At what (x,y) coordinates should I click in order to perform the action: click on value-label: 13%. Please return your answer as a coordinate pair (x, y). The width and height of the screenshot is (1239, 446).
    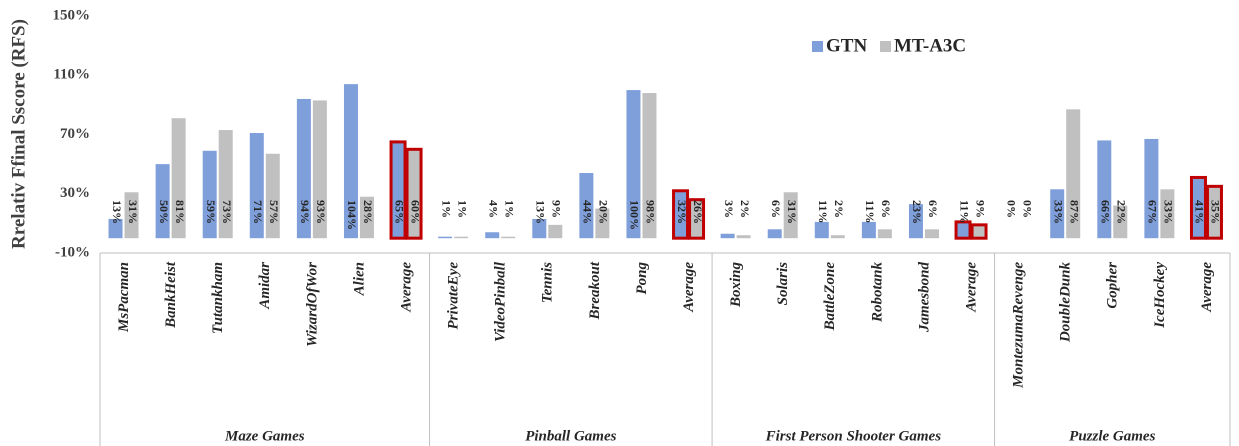
    Looking at the image, I should click on (541, 212).